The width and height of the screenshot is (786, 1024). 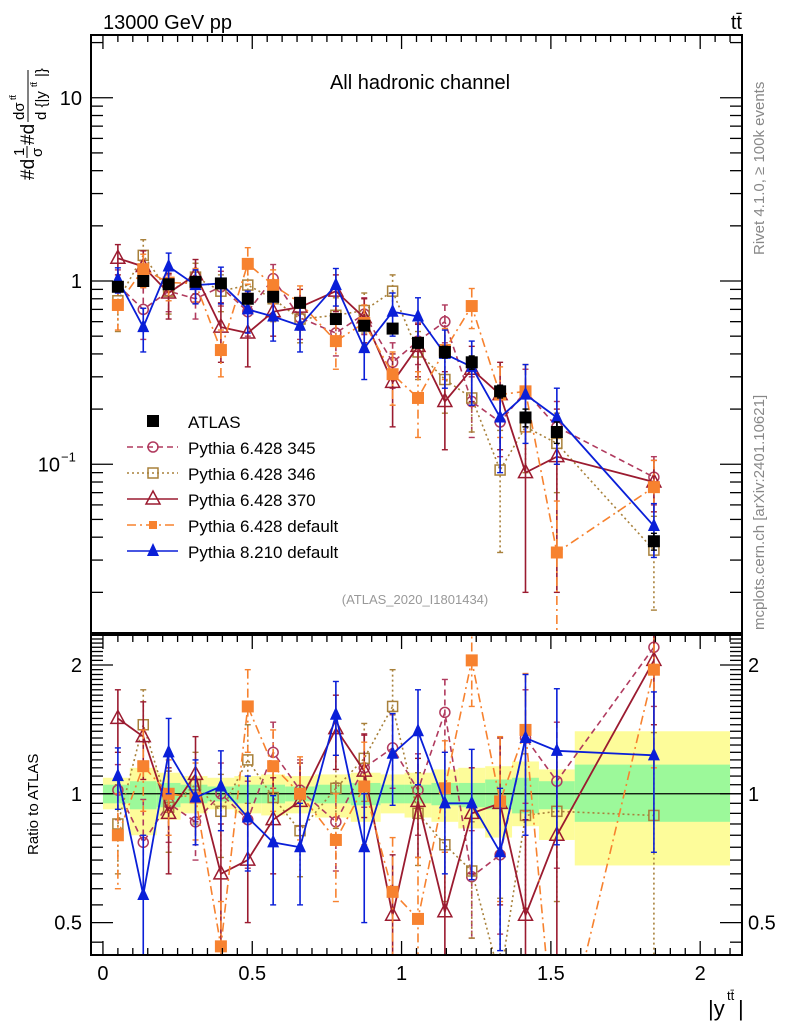 What do you see at coordinates (415, 599) in the screenshot?
I see `analysis-id-label: (ATLAS_2020_I1801434)` at bounding box center [415, 599].